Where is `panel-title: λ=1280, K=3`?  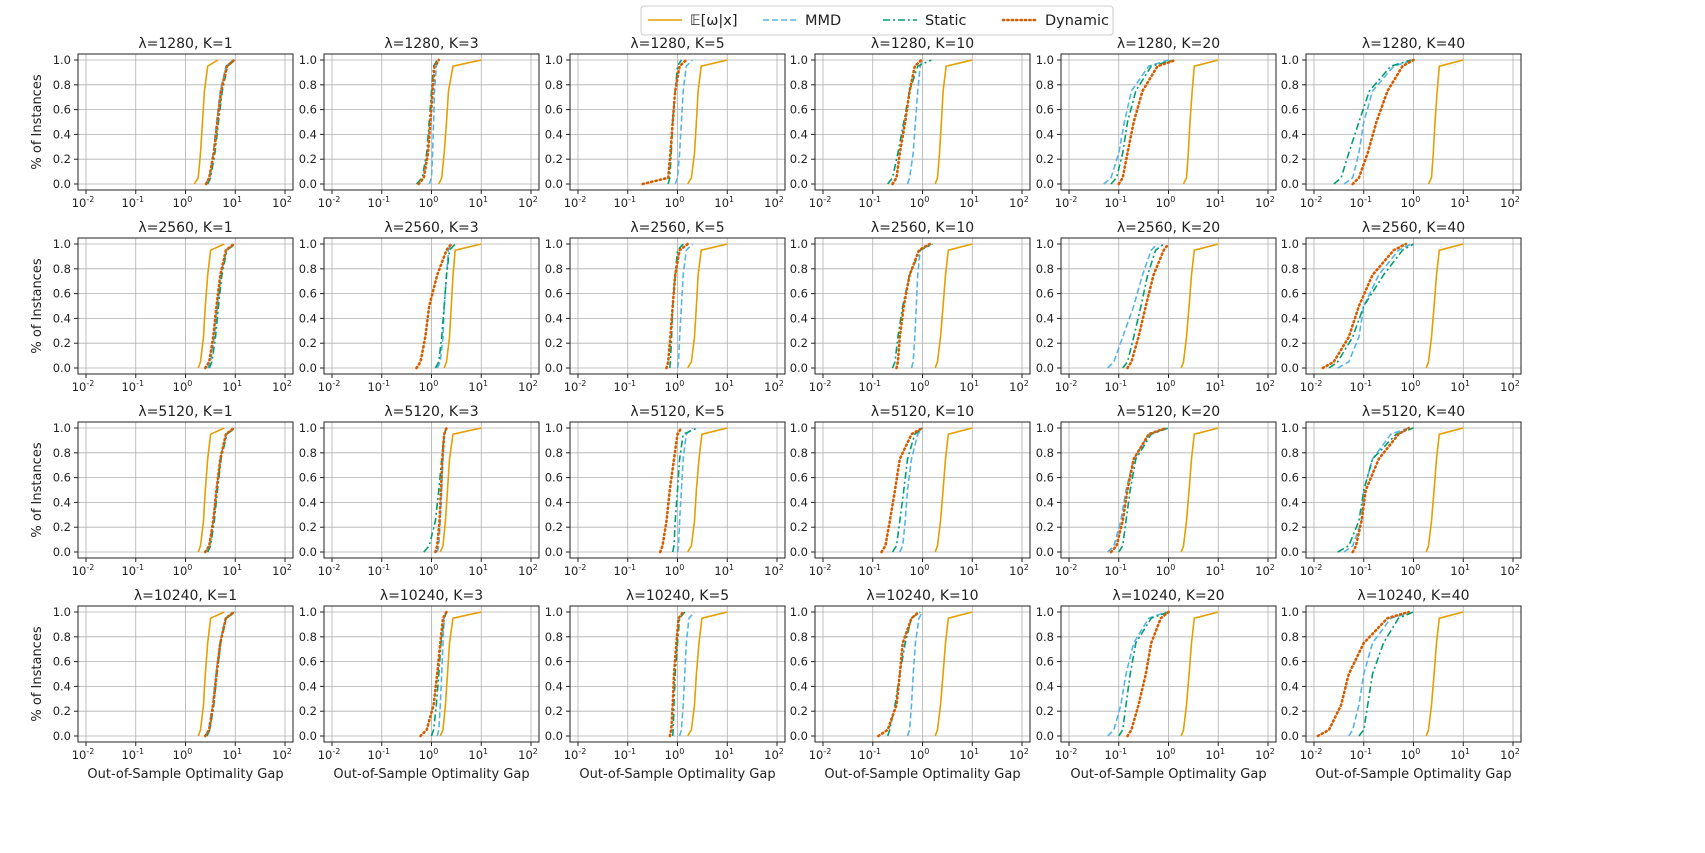
panel-title: λ=1280, K=3 is located at coordinates (431, 44).